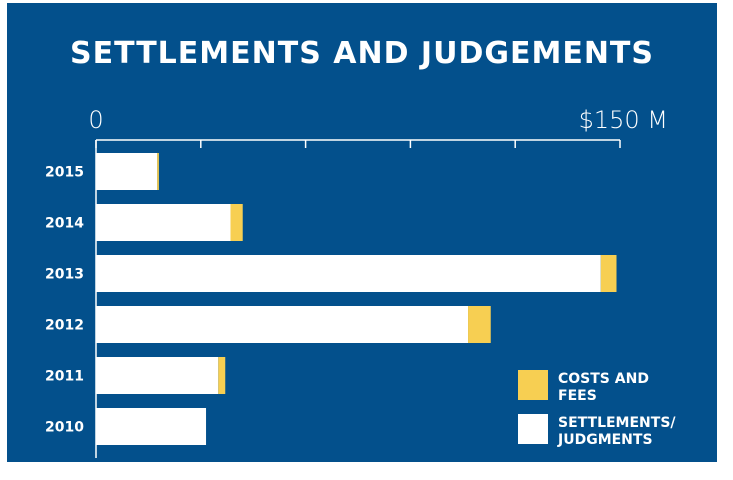 This screenshot has height=480, width=733. Describe the element at coordinates (236, 222) in the screenshot. I see `bar-costs-2014` at that location.